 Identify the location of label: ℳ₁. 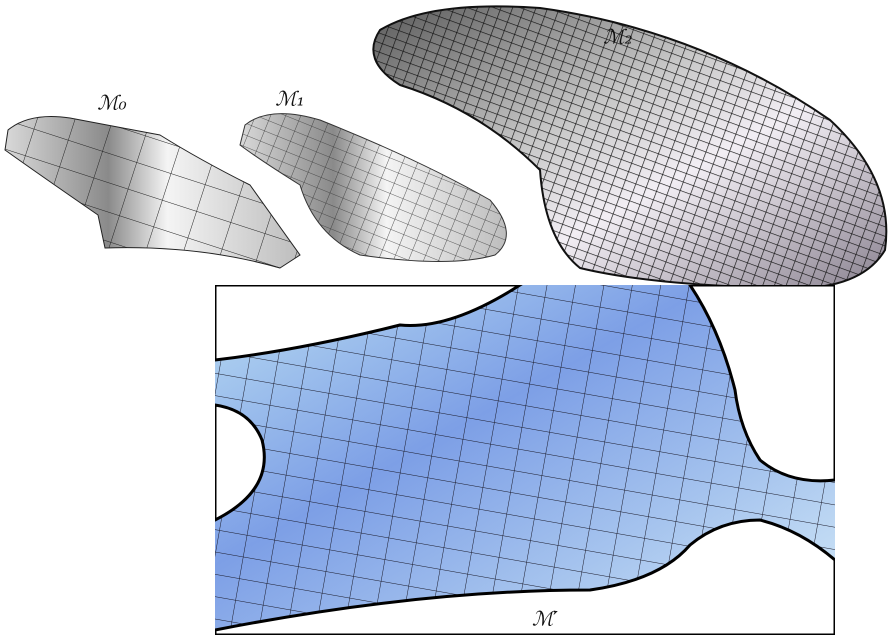
(289, 99).